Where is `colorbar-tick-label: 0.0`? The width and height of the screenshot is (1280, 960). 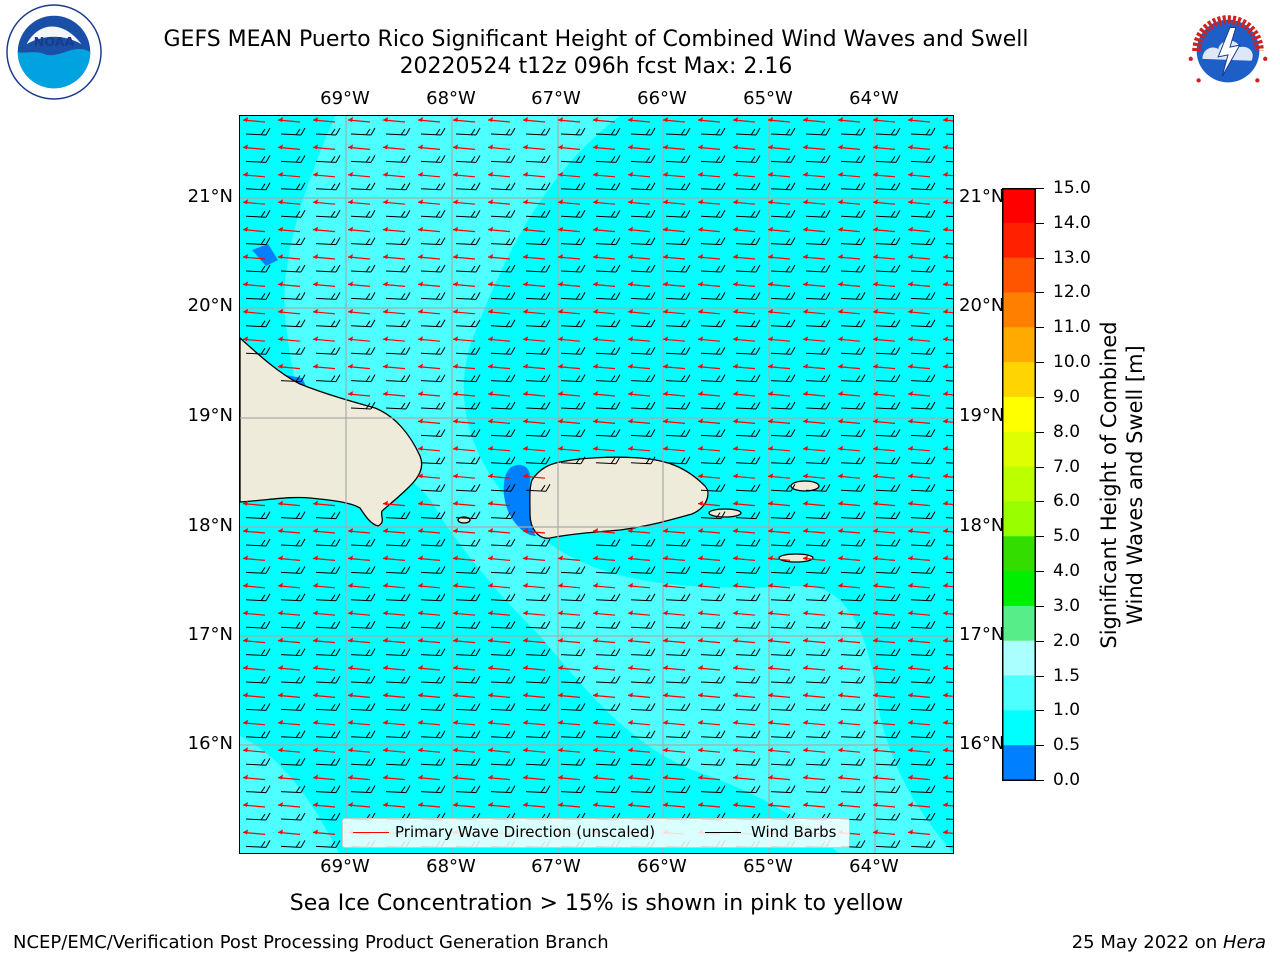
colorbar-tick-label: 0.0 is located at coordinates (1067, 780).